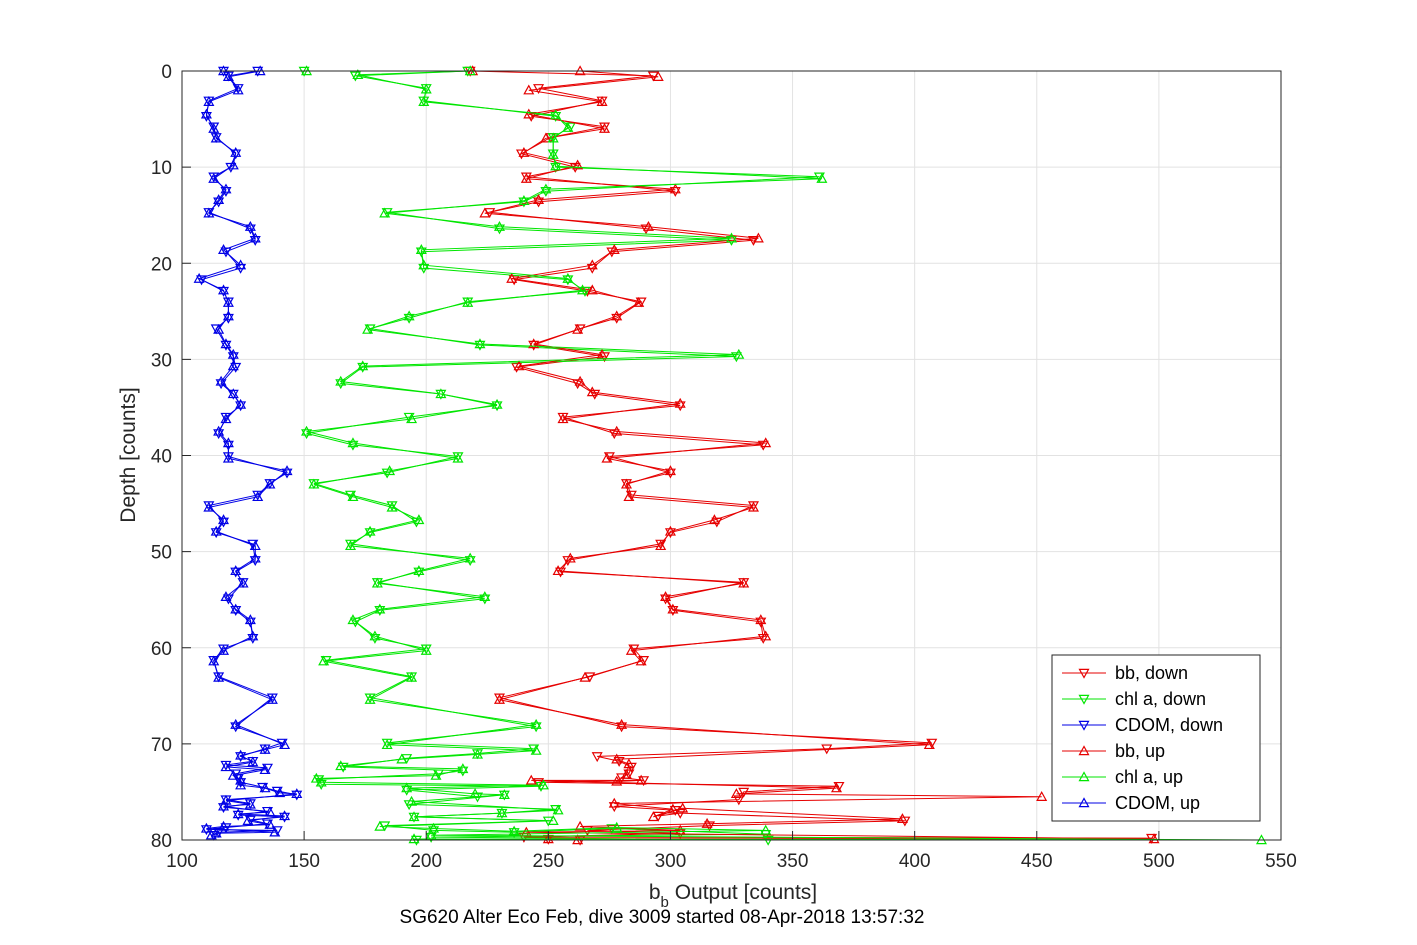 The height and width of the screenshot is (945, 1417). Describe the element at coordinates (1160, 699) in the screenshot. I see `legend-entry: chl a, down` at that location.